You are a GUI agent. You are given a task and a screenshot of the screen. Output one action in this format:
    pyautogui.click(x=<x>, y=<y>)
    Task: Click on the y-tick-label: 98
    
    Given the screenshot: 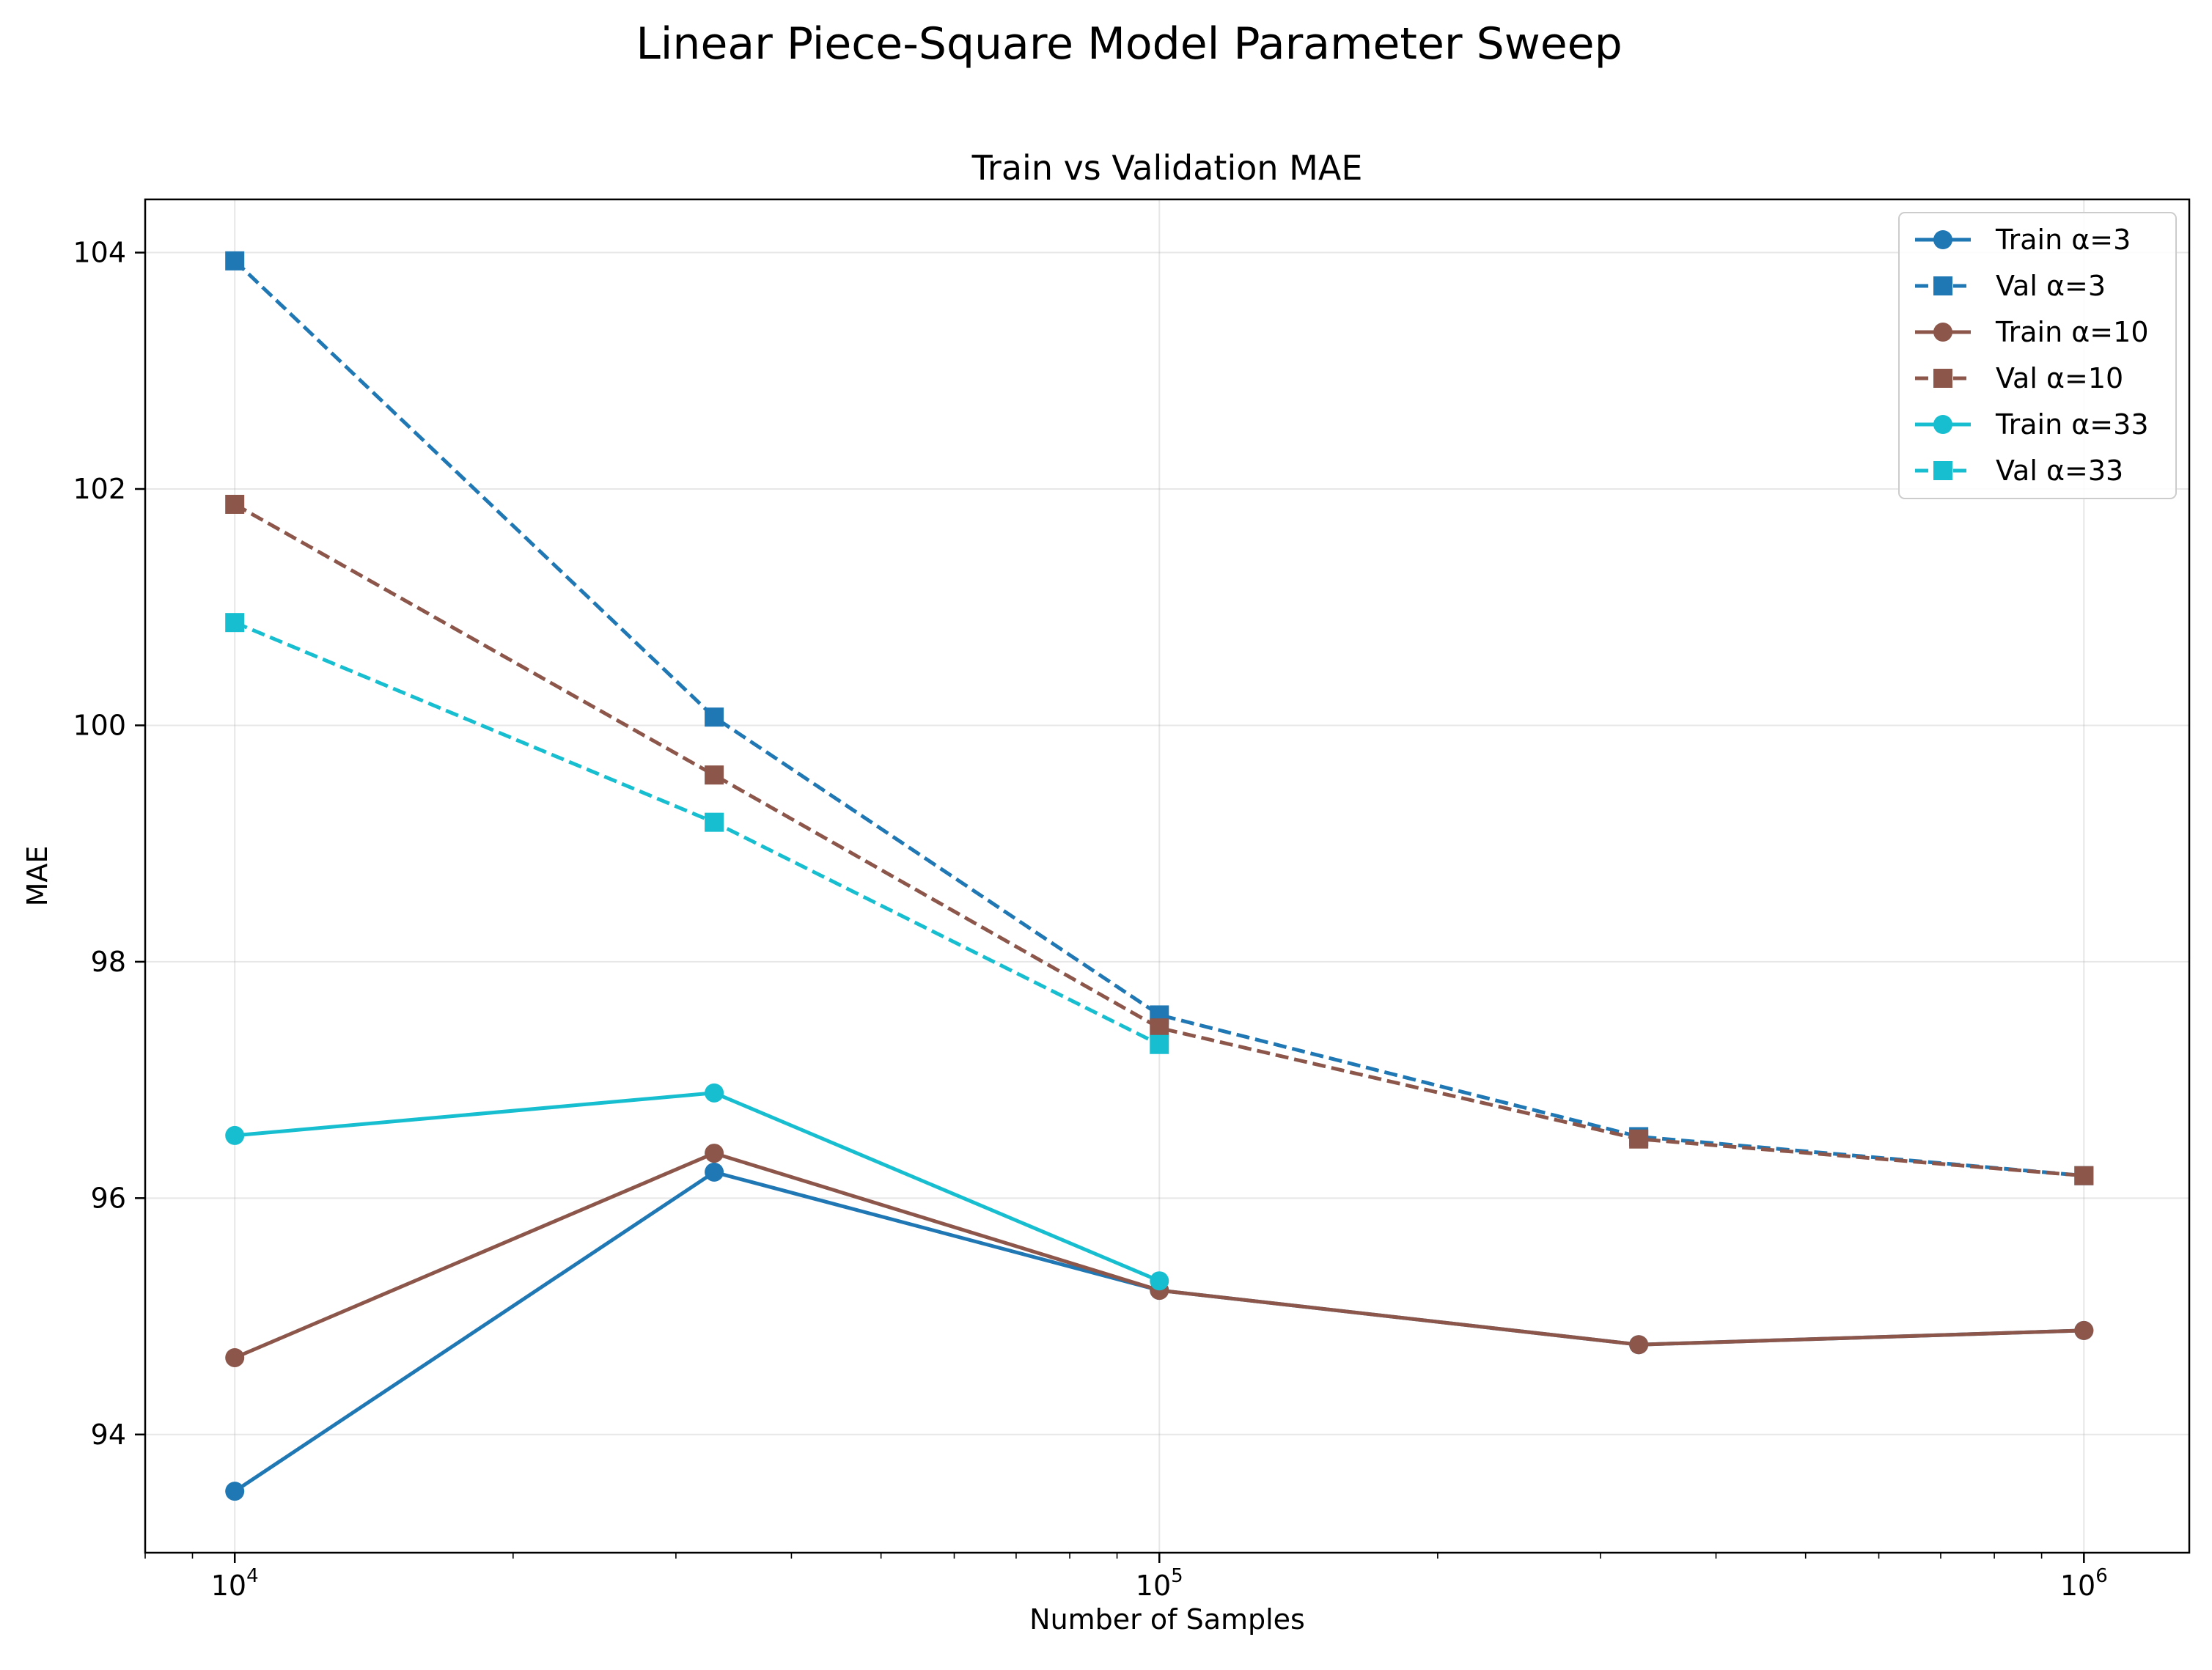 What is the action you would take?
    pyautogui.click(x=108, y=962)
    